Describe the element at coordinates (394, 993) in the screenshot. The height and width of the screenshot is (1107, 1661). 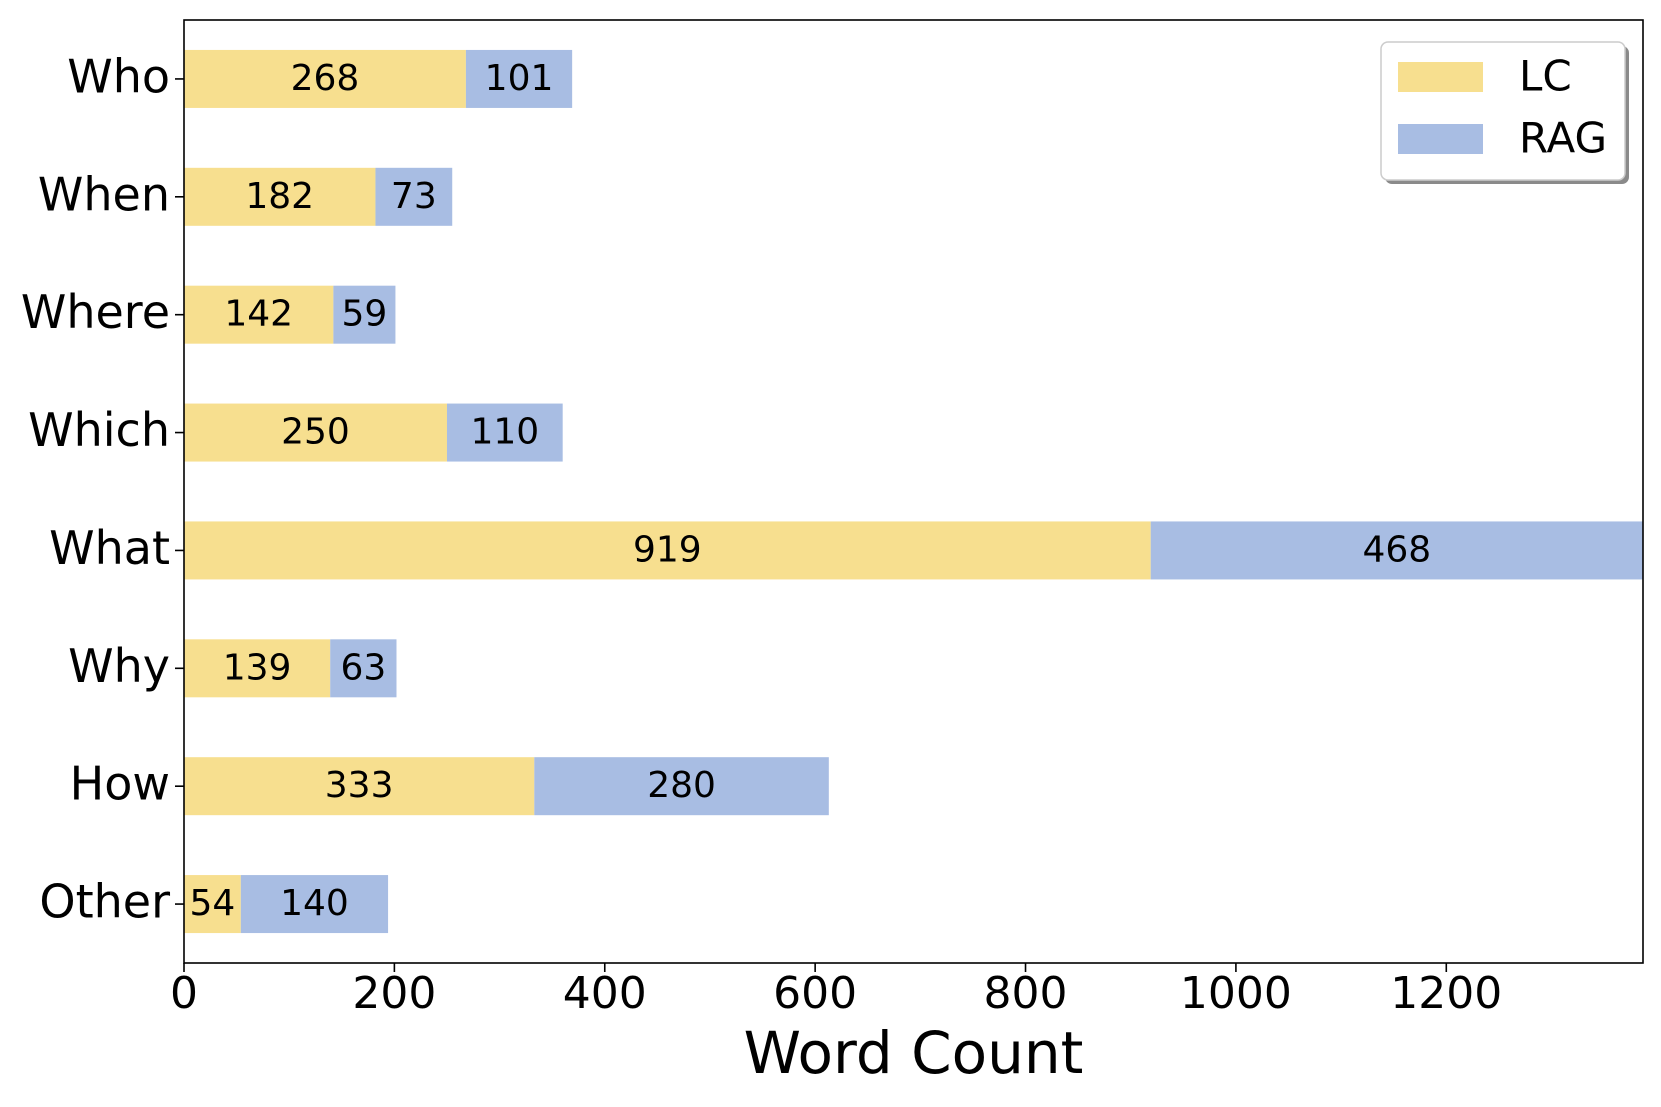
I see `x-tick-label-200: 200` at that location.